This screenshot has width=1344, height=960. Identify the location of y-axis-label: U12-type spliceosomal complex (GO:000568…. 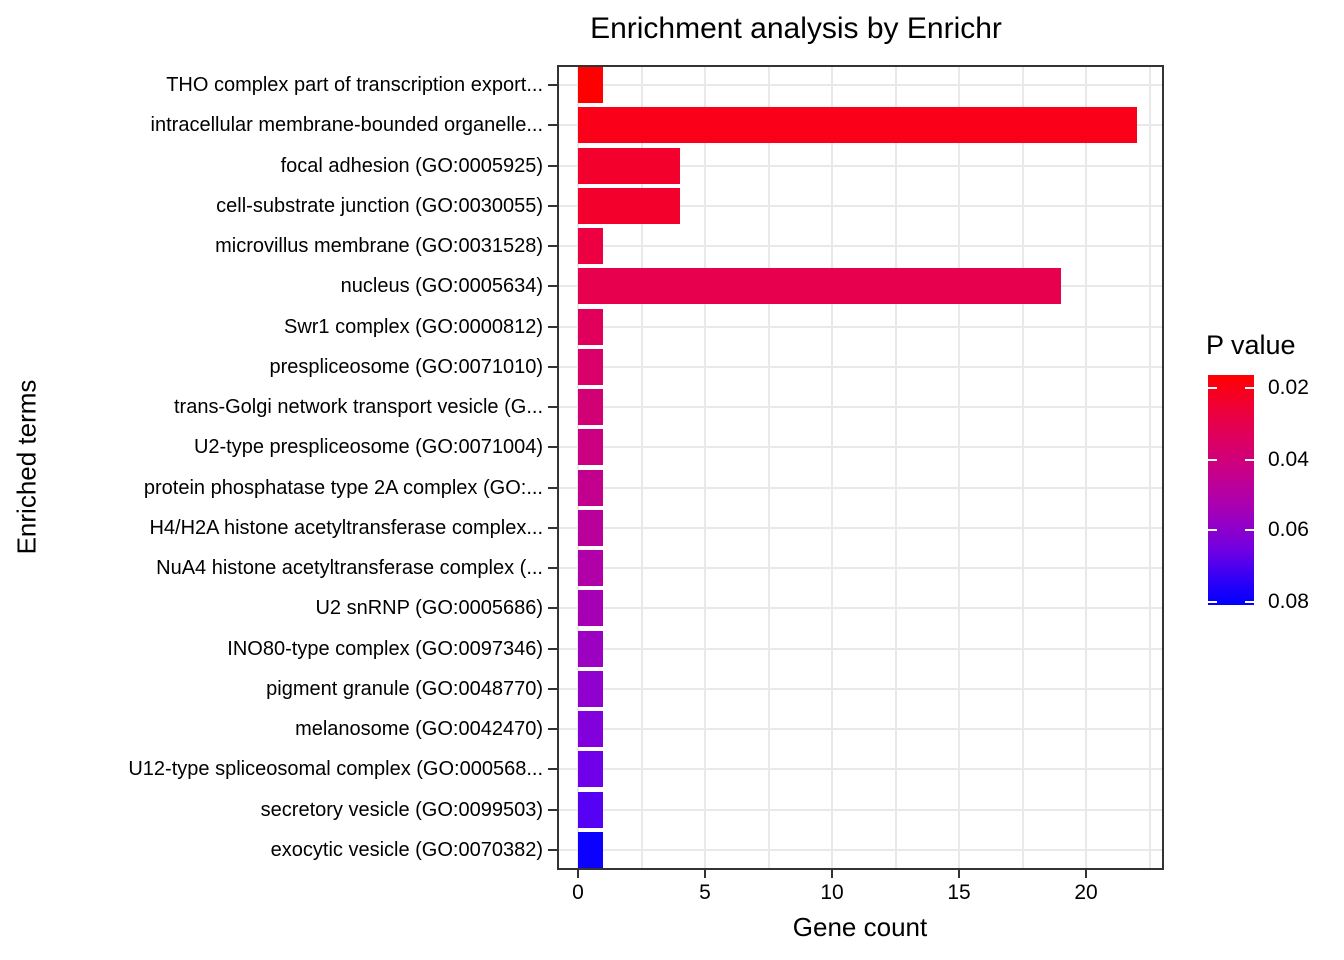
(335, 769).